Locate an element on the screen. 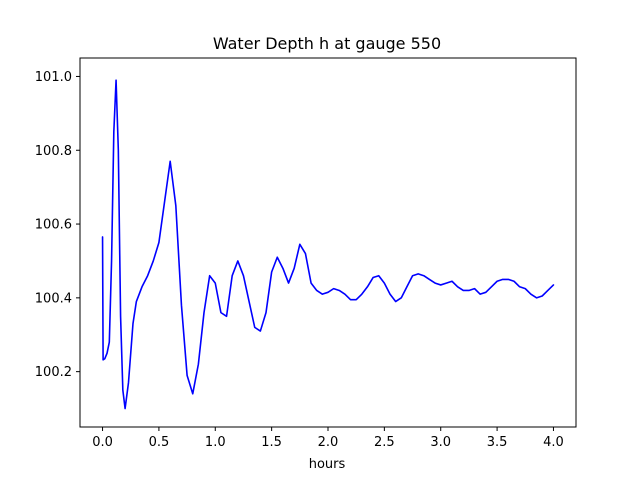 Image resolution: width=640 pixels, height=480 pixels. x-tick-label: 2.0 is located at coordinates (328, 442).